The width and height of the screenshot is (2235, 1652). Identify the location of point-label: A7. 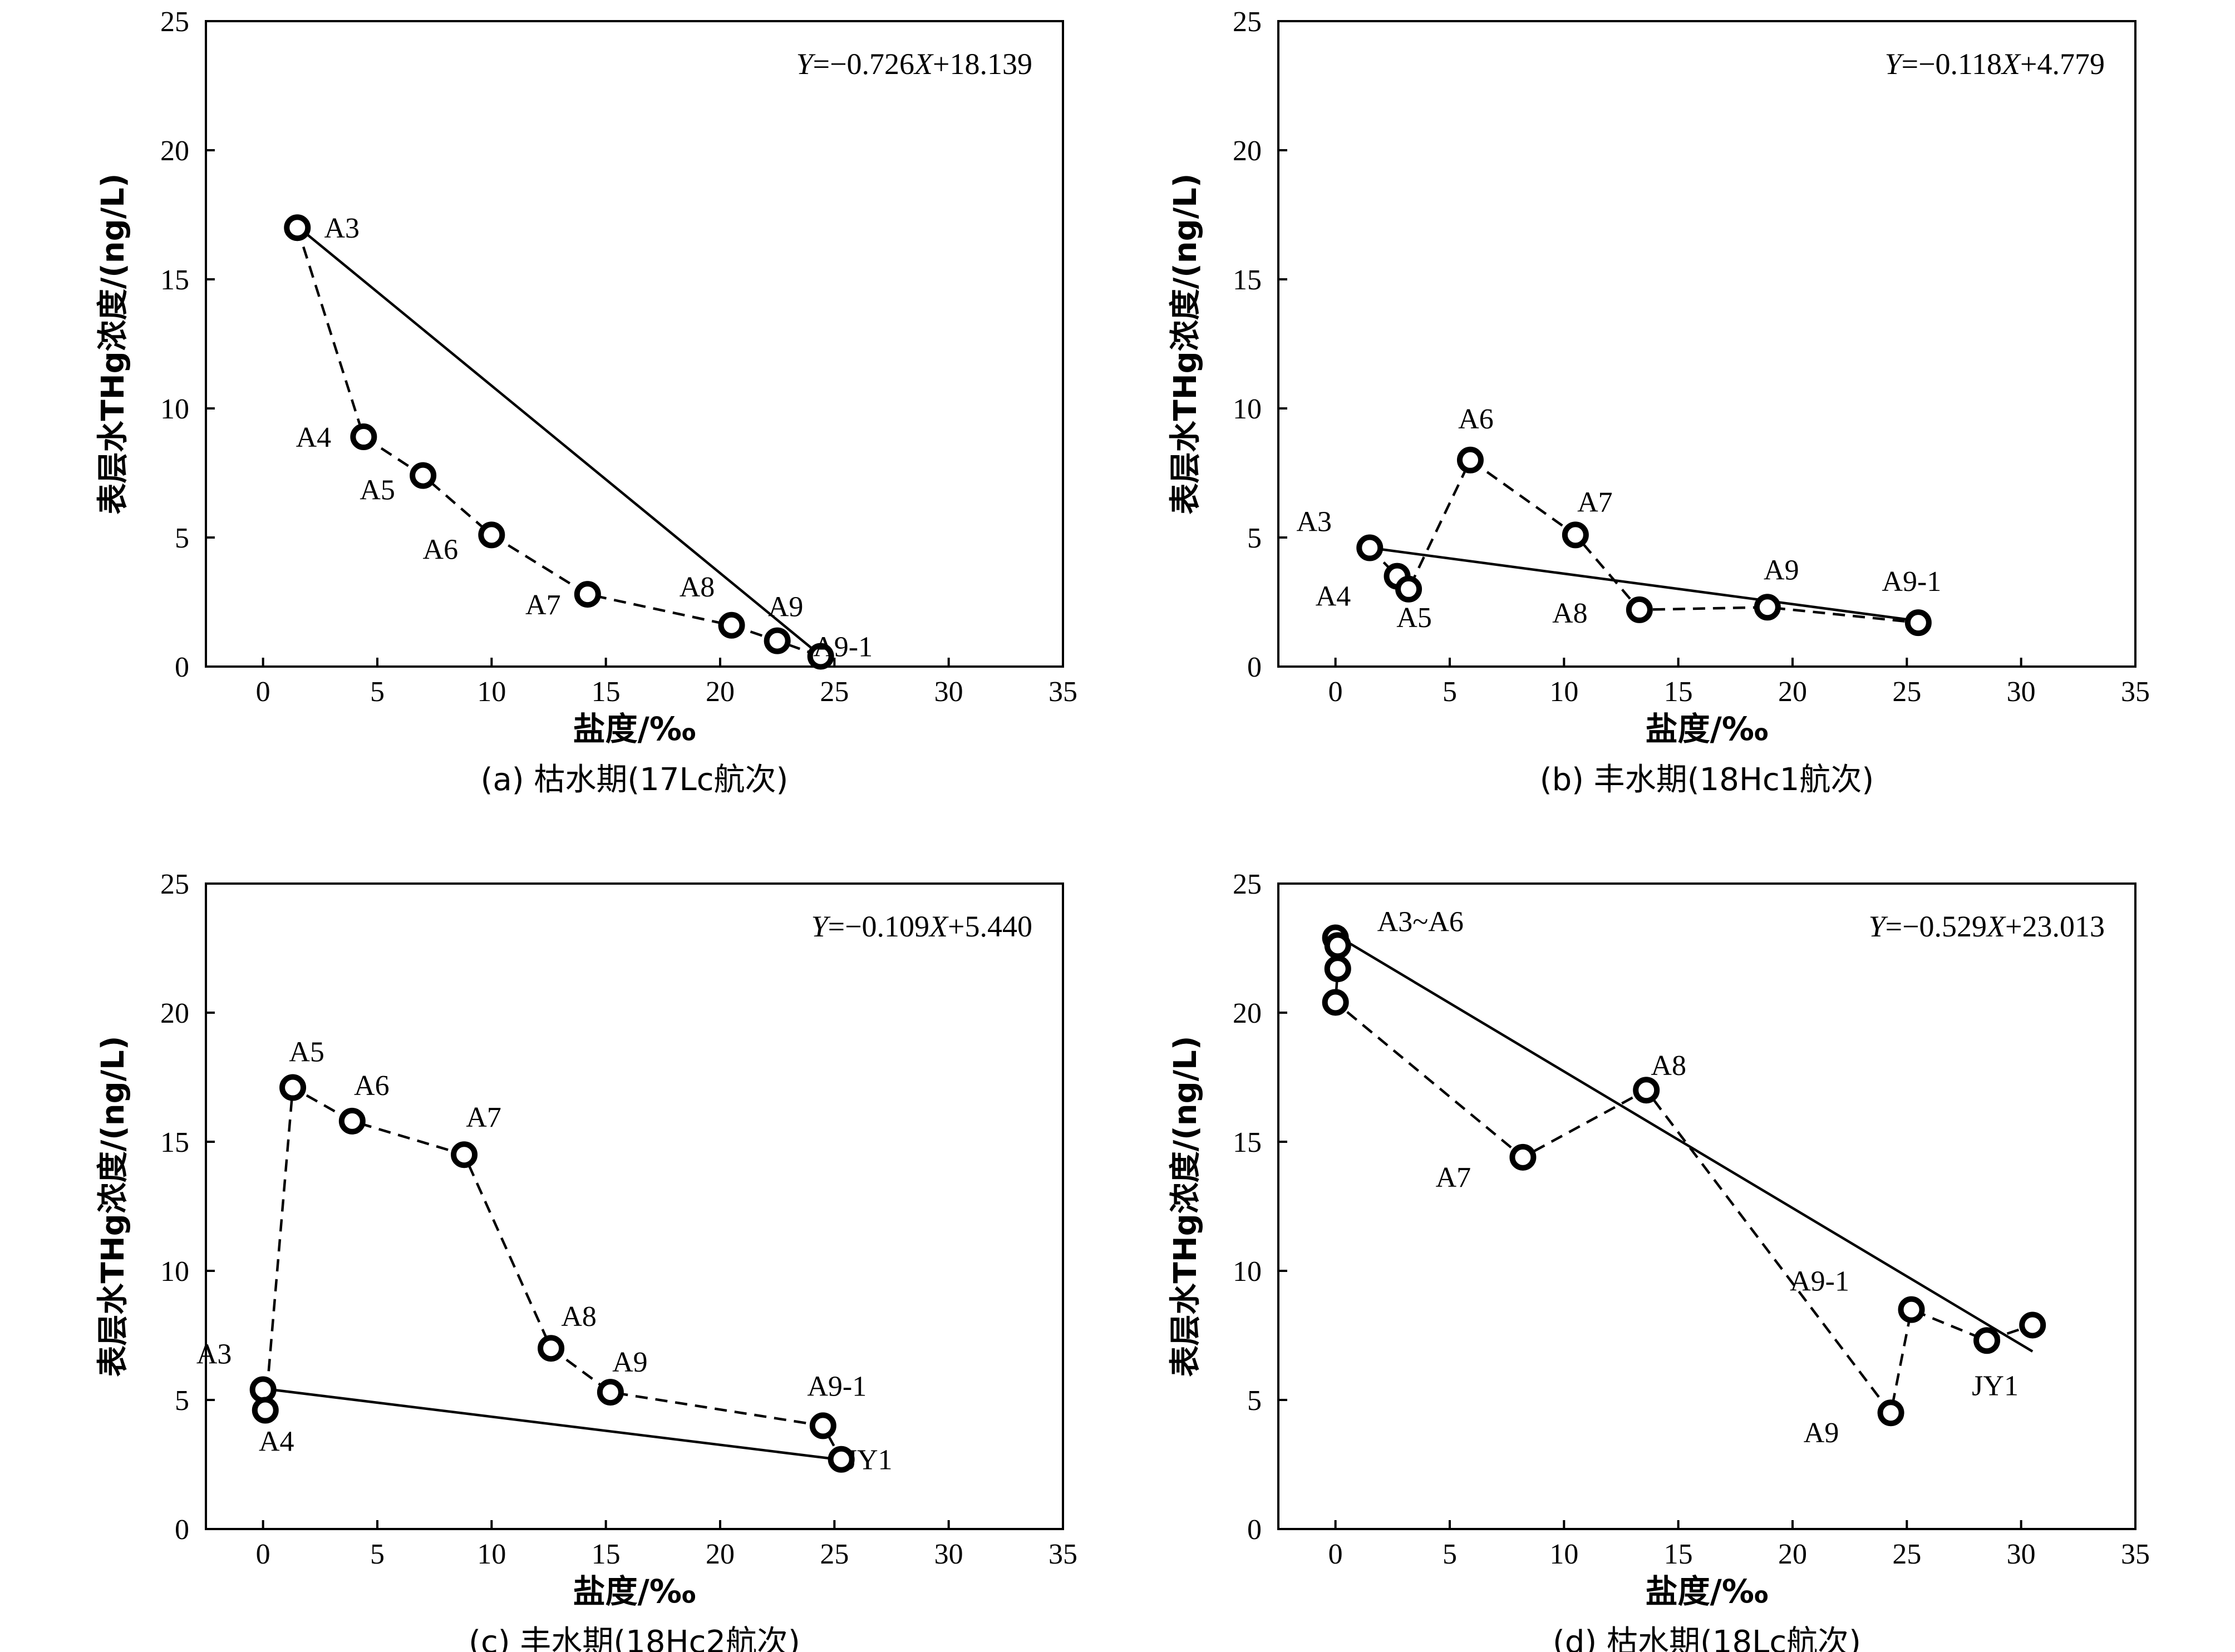
(1453, 1178).